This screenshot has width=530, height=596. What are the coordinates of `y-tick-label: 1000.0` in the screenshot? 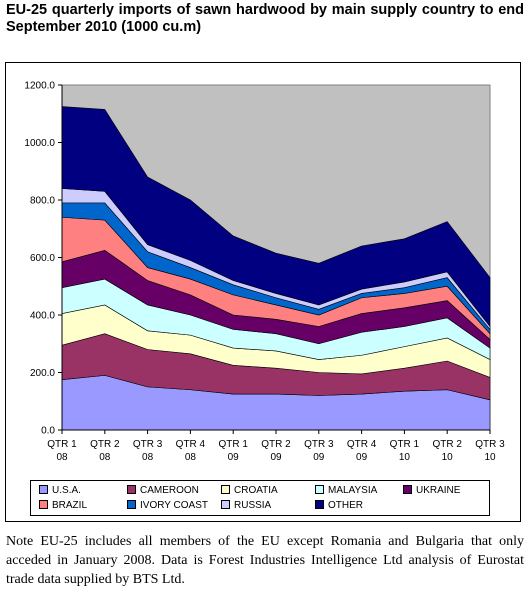 It's located at (39, 143).